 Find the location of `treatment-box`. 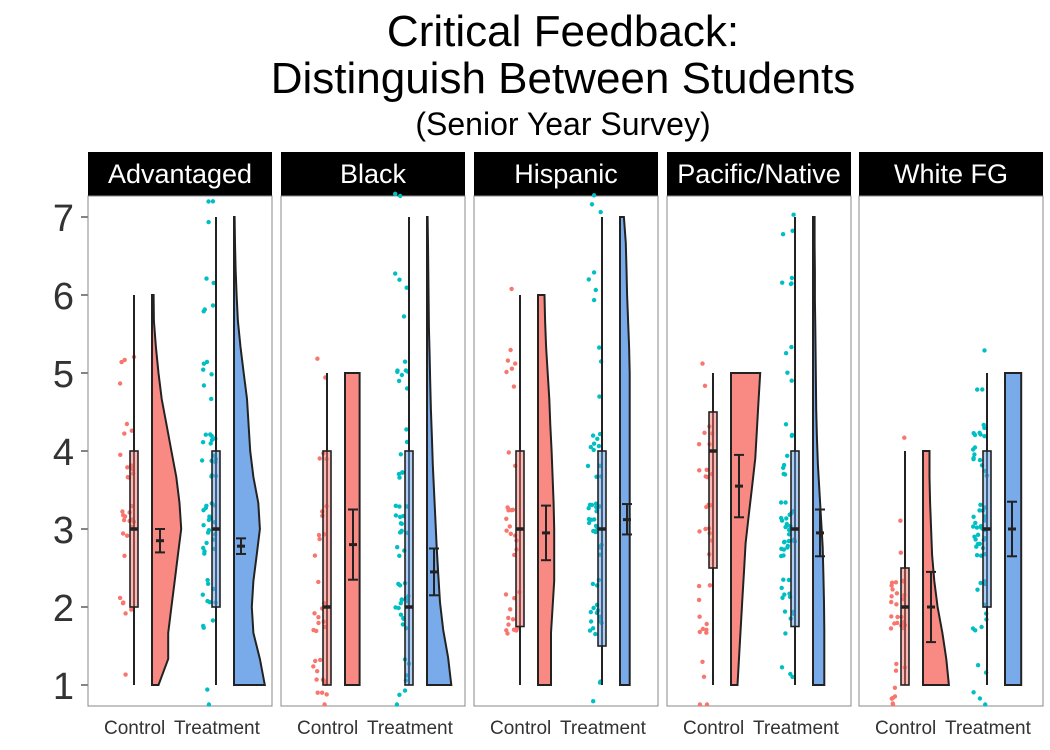

treatment-box is located at coordinates (409, 568).